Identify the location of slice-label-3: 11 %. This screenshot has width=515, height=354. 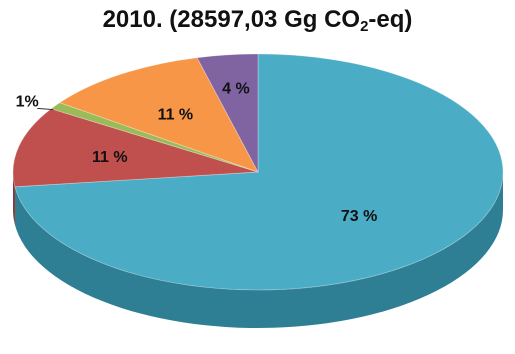
(176, 114).